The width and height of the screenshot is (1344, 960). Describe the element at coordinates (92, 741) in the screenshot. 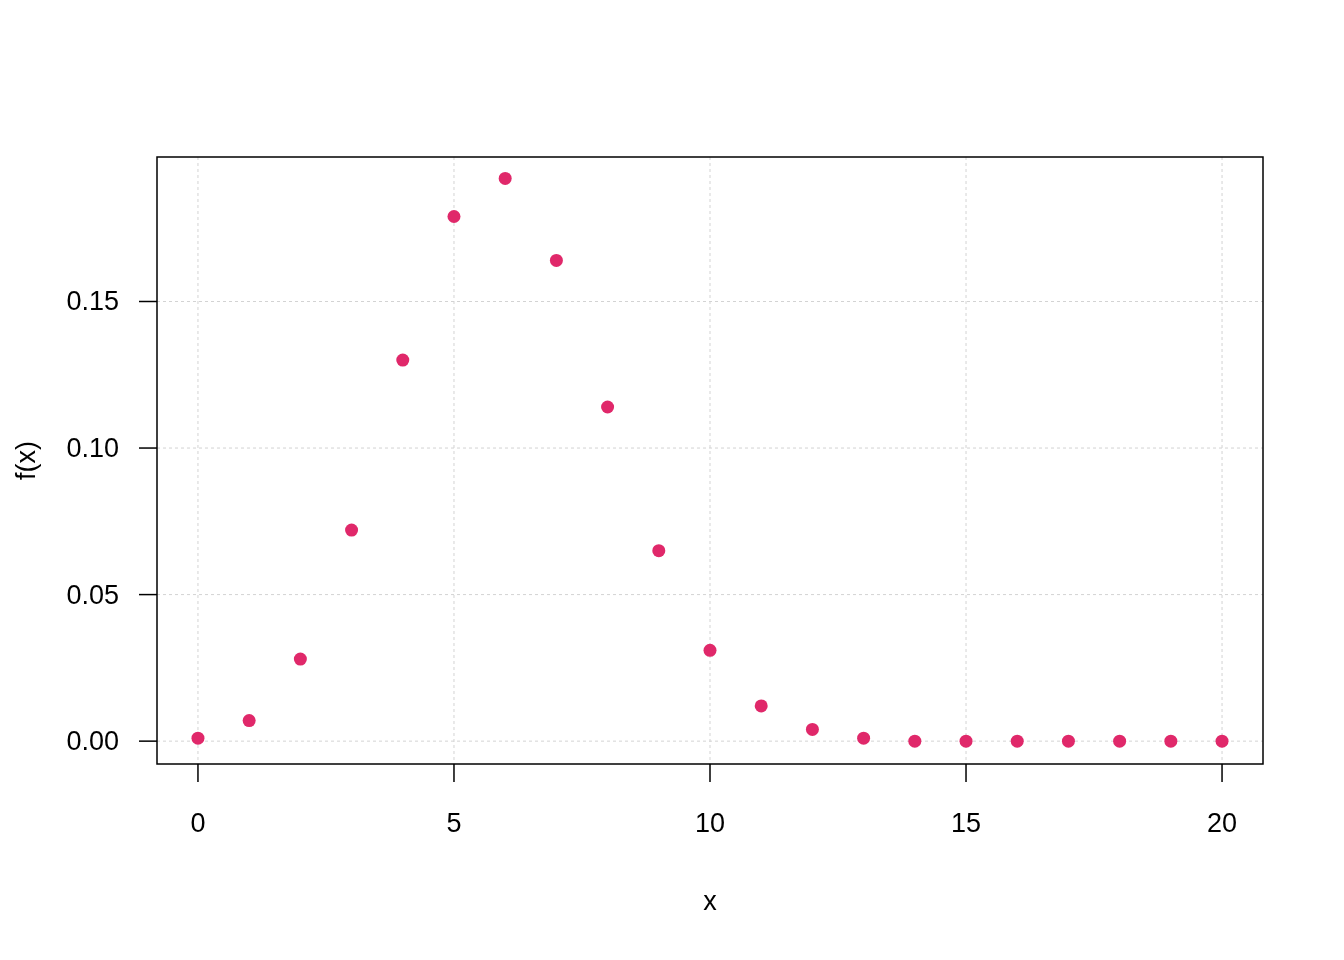

I see `y-tick-label: 0.00` at that location.